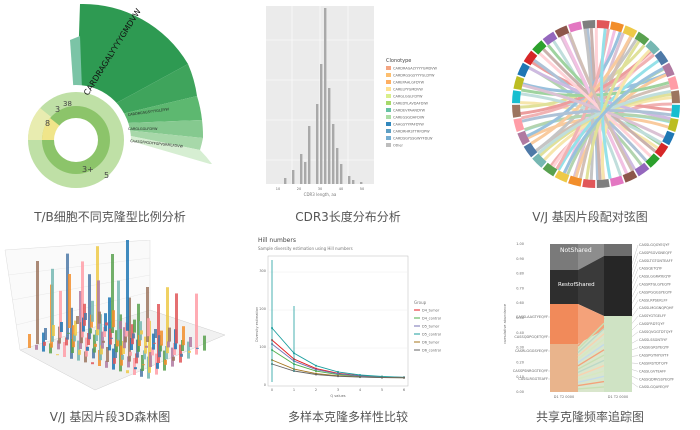  I want to click on flow-notshared, so click(591, 257).